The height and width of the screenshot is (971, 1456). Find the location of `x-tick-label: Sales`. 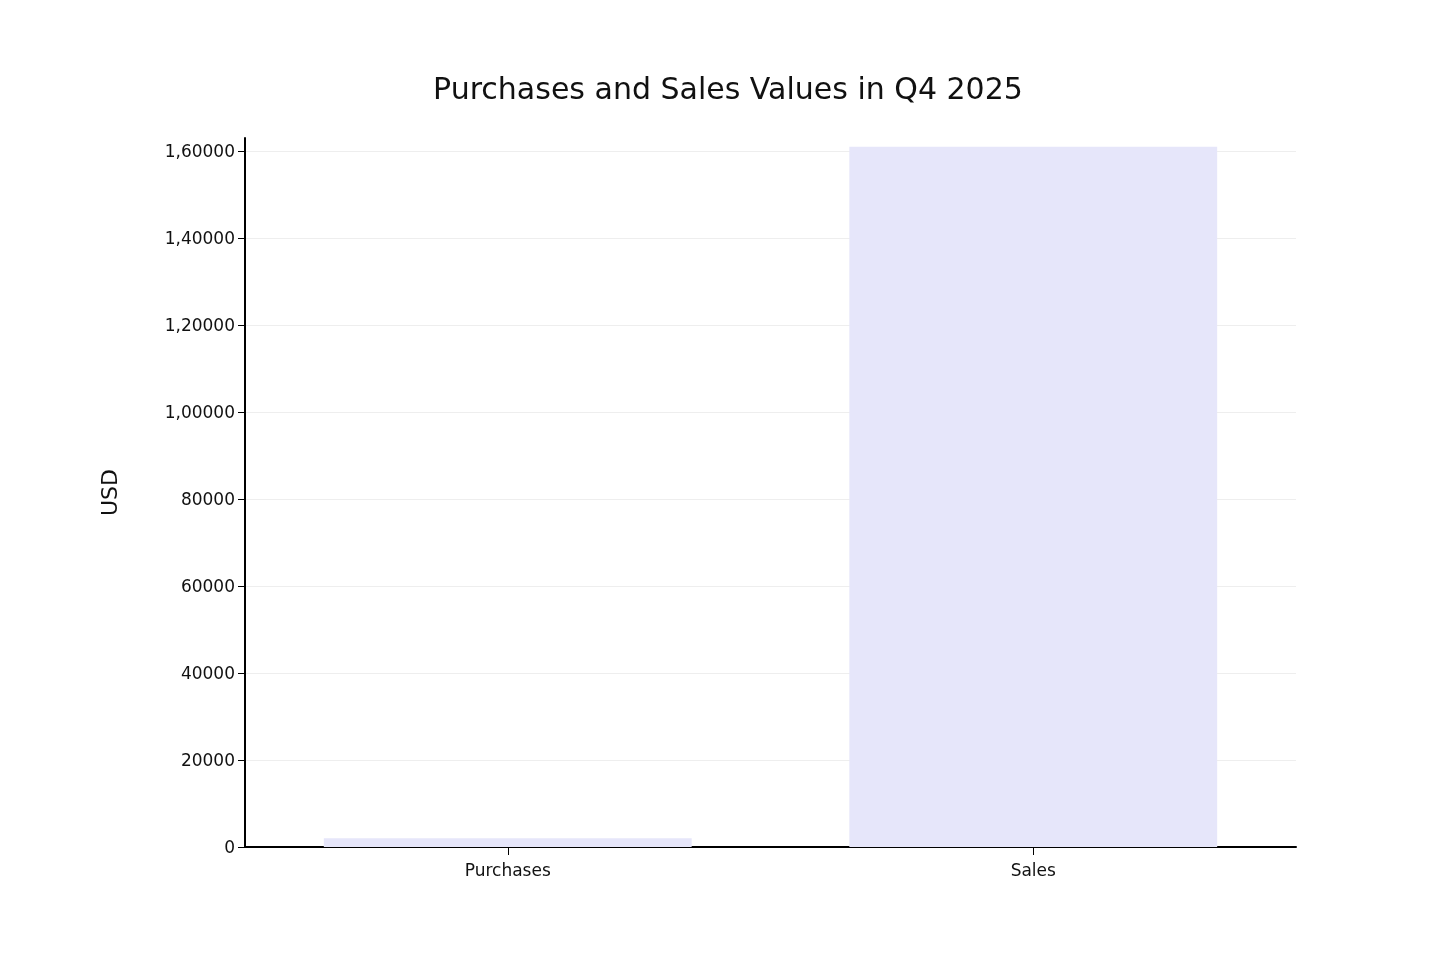

x-tick-label: Sales is located at coordinates (1033, 869).